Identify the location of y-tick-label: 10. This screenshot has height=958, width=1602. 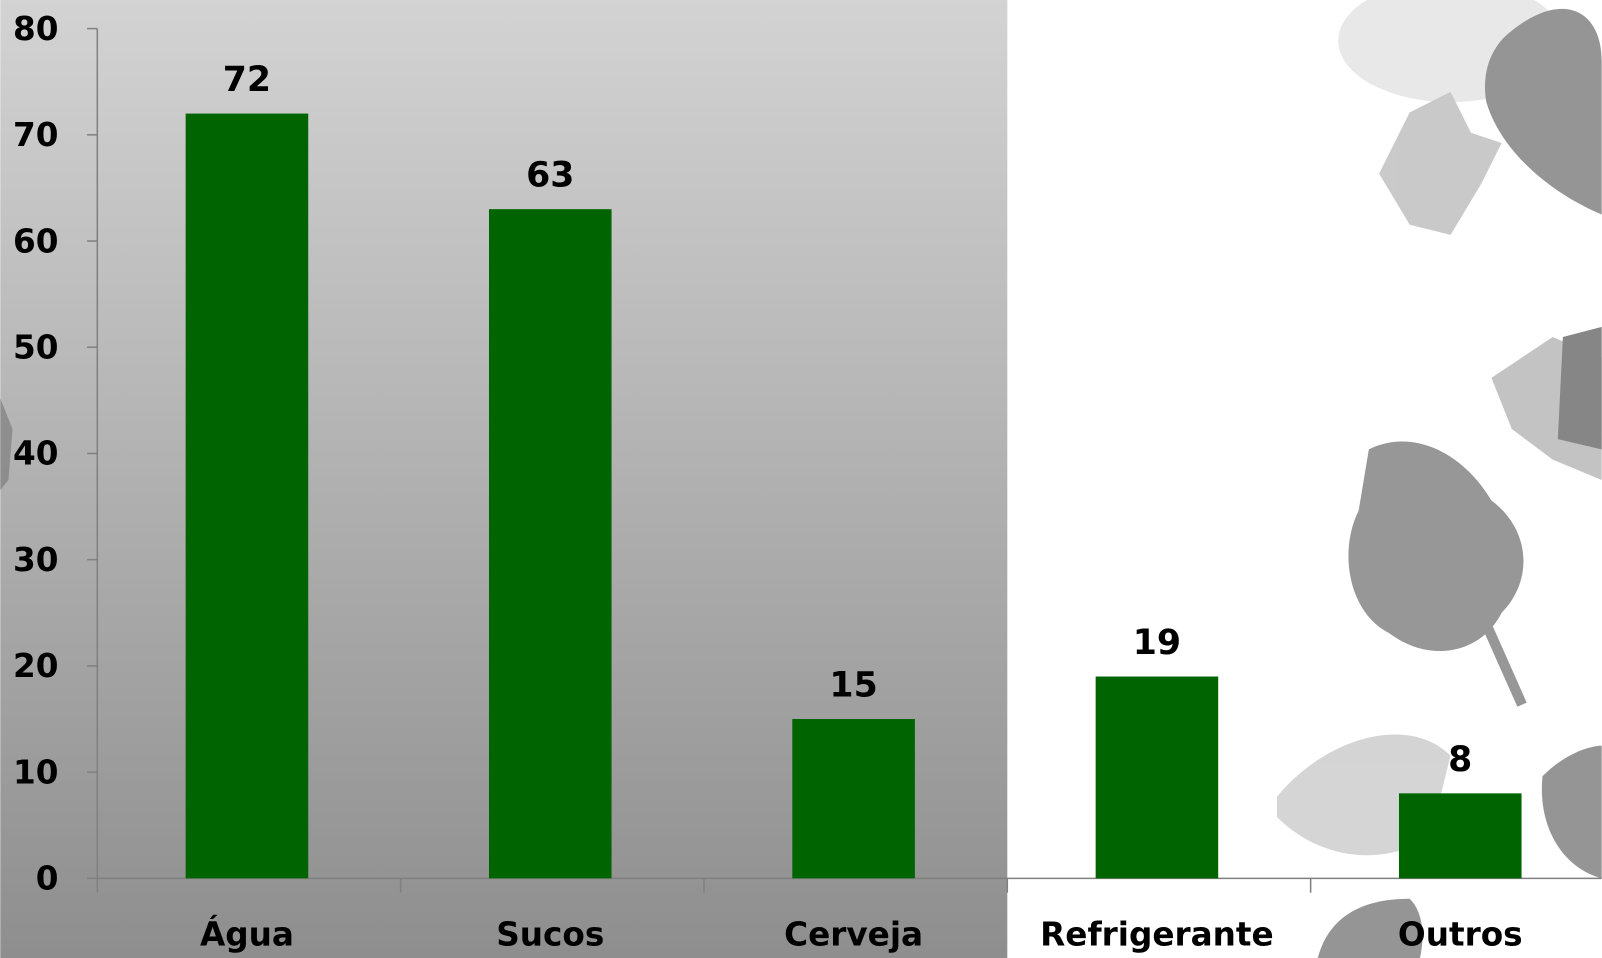
(35, 772).